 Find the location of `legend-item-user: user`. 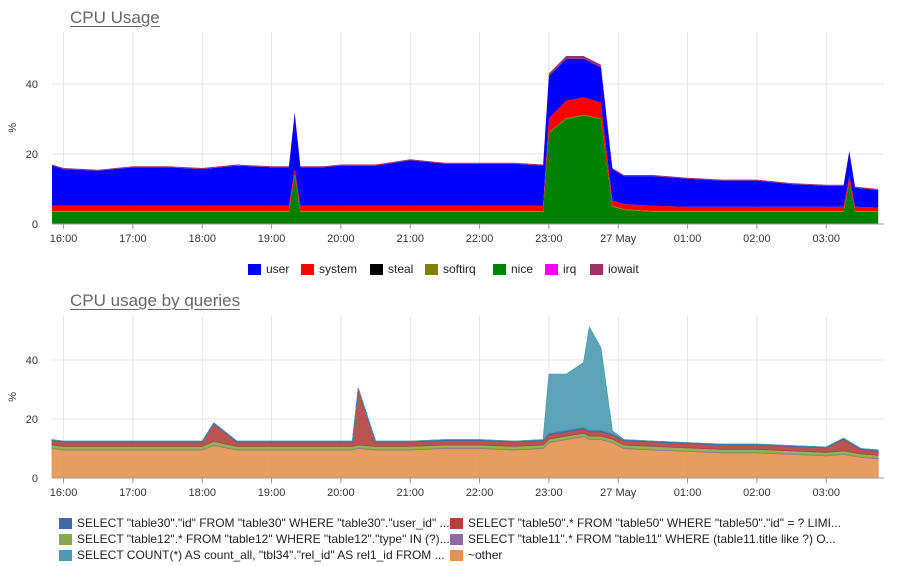

legend-item-user: user is located at coordinates (268, 269).